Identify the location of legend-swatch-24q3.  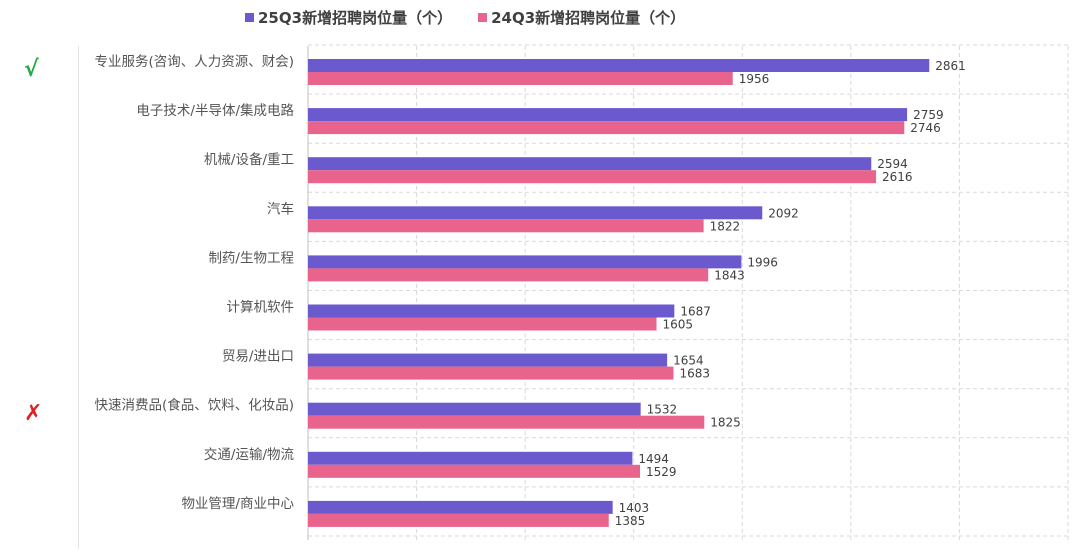
(483, 17).